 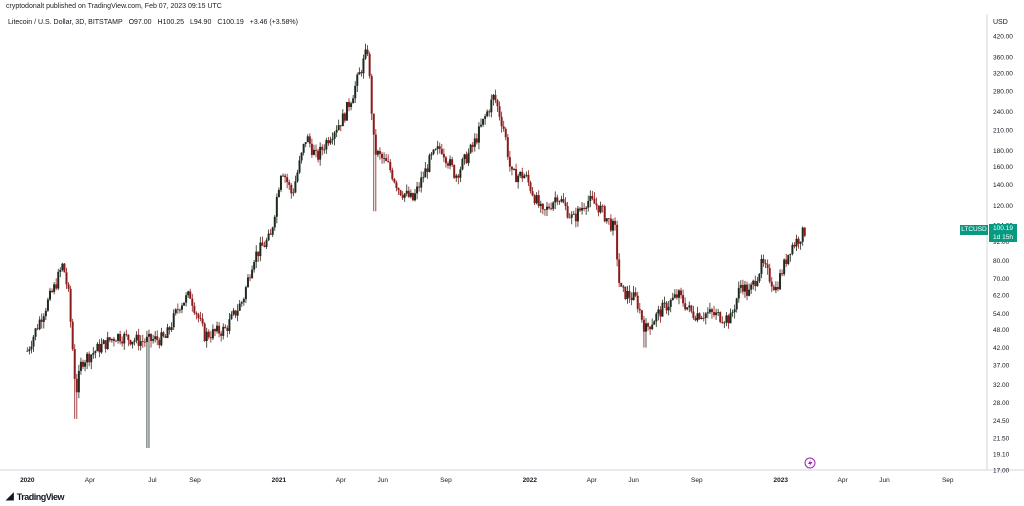 What do you see at coordinates (195, 480) in the screenshot?
I see `x-tick-label: Sep` at bounding box center [195, 480].